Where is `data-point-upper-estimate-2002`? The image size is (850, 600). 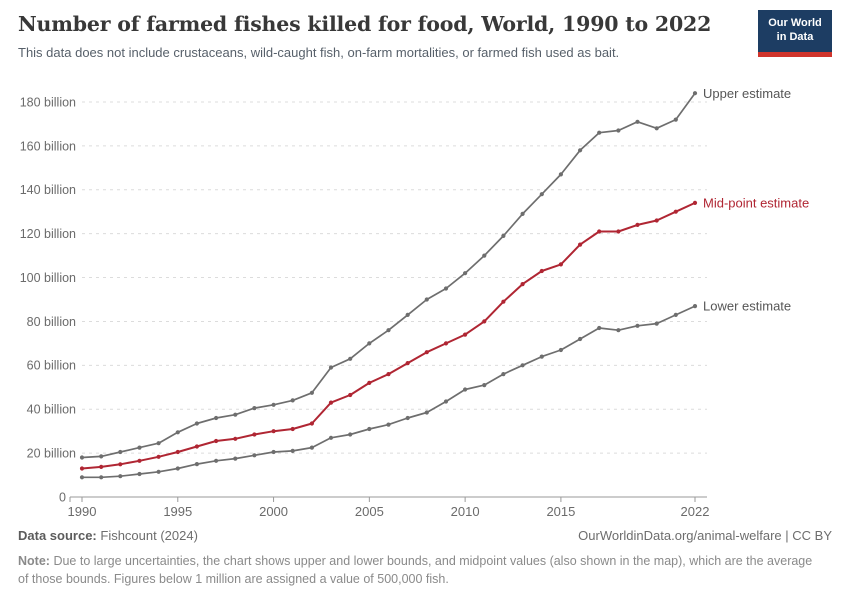 data-point-upper-estimate-2002 is located at coordinates (311, 392).